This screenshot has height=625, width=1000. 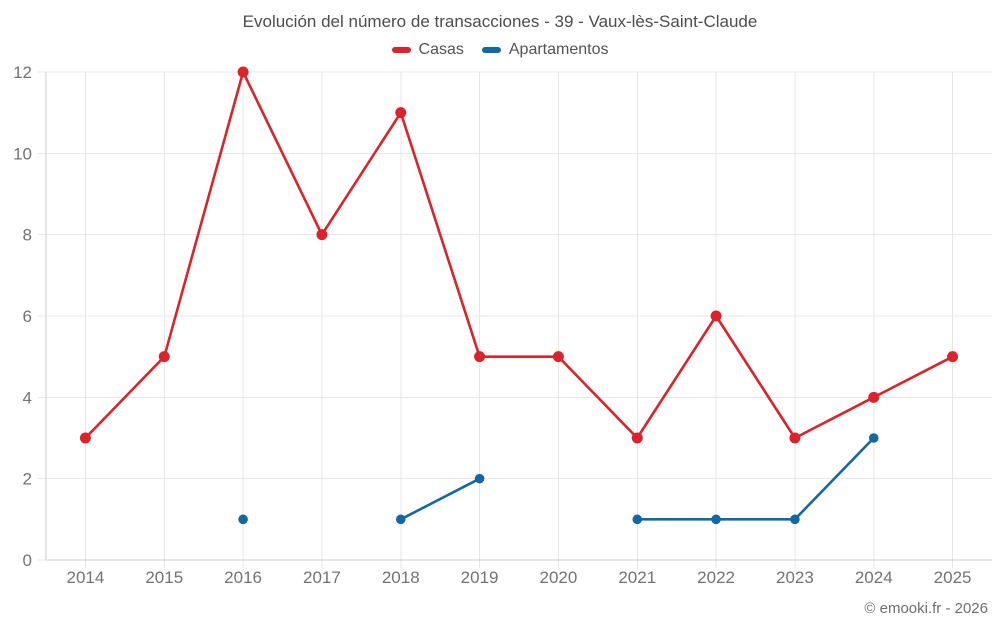 What do you see at coordinates (480, 577) in the screenshot?
I see `x-tick-label: 2019` at bounding box center [480, 577].